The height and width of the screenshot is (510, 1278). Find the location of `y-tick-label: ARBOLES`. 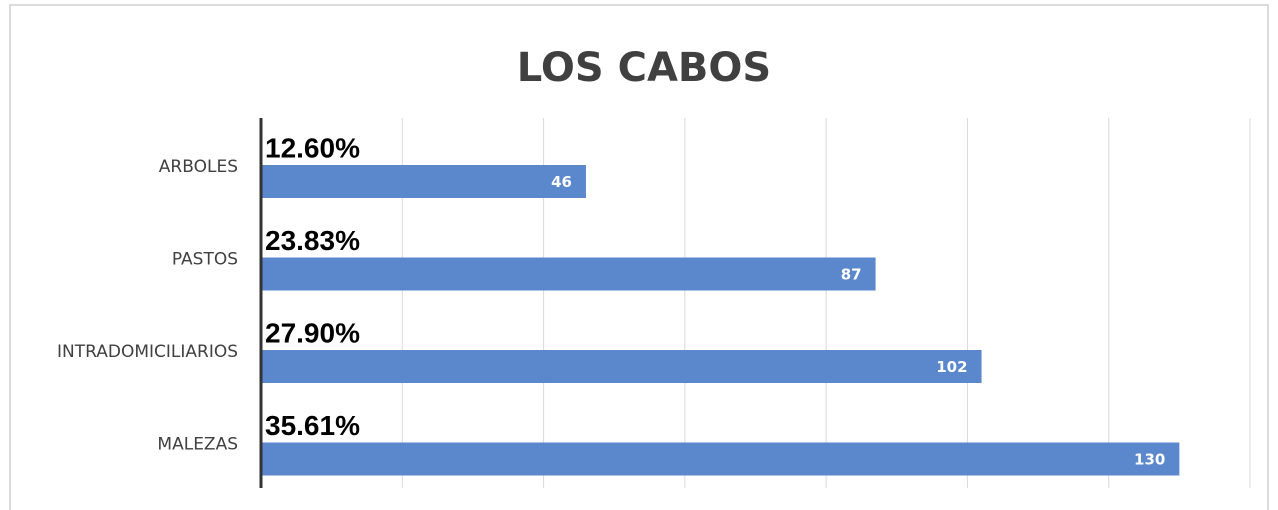

y-tick-label: ARBOLES is located at coordinates (198, 167).